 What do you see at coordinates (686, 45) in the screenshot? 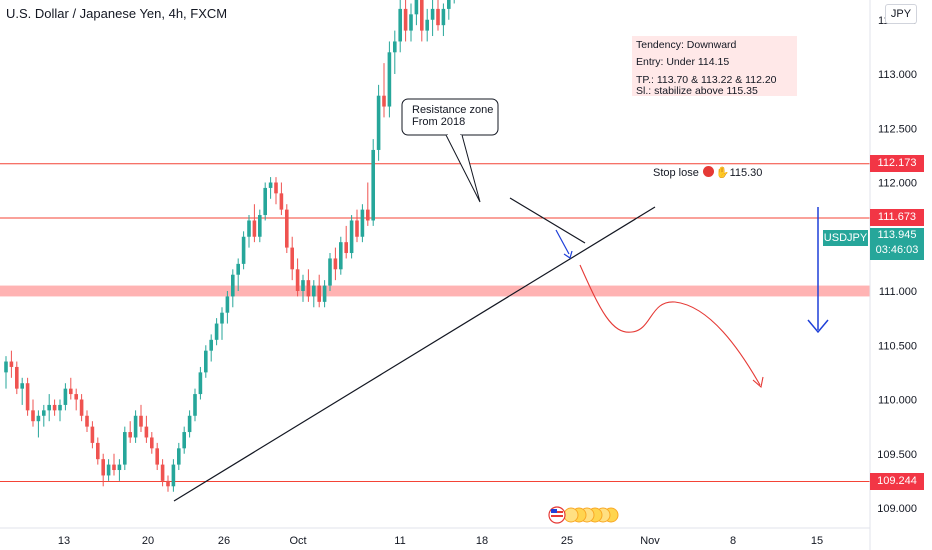
I see `info-tendency: Tendency: Downward` at bounding box center [686, 45].